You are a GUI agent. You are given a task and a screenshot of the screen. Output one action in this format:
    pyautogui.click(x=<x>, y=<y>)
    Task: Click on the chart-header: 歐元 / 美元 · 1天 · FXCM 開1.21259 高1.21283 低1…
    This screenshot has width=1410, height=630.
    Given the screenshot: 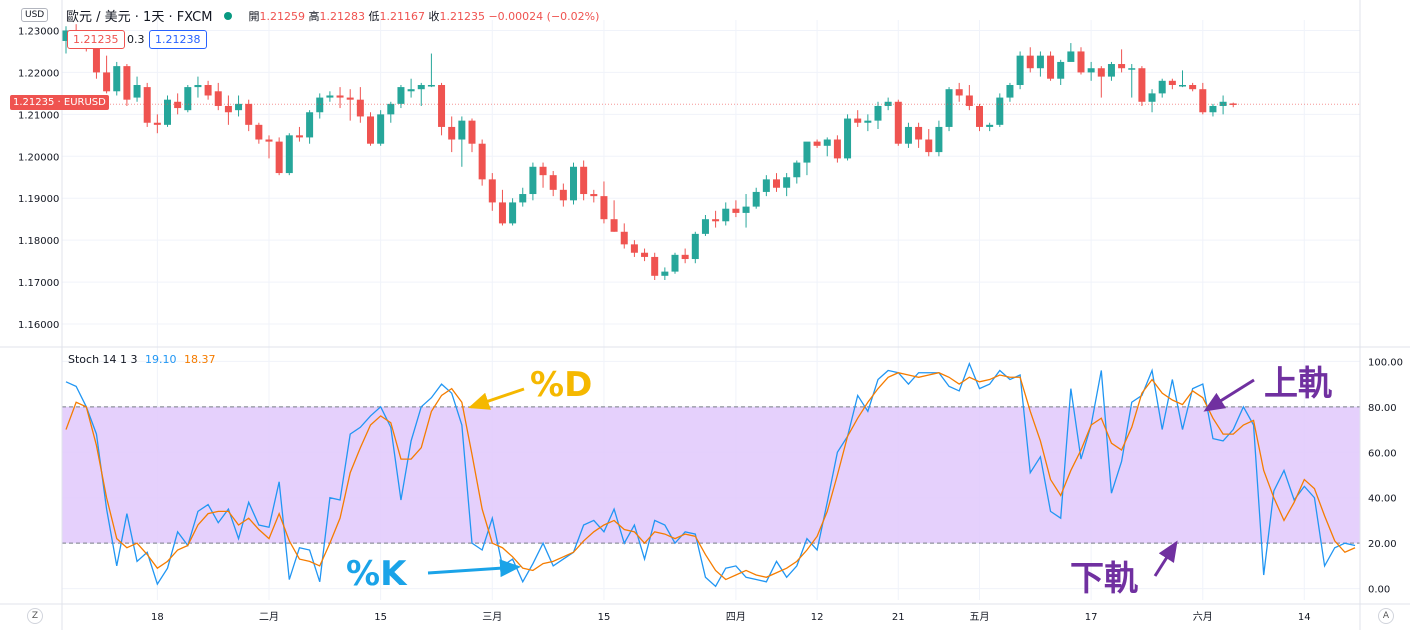 What is the action you would take?
    pyautogui.click(x=332, y=16)
    